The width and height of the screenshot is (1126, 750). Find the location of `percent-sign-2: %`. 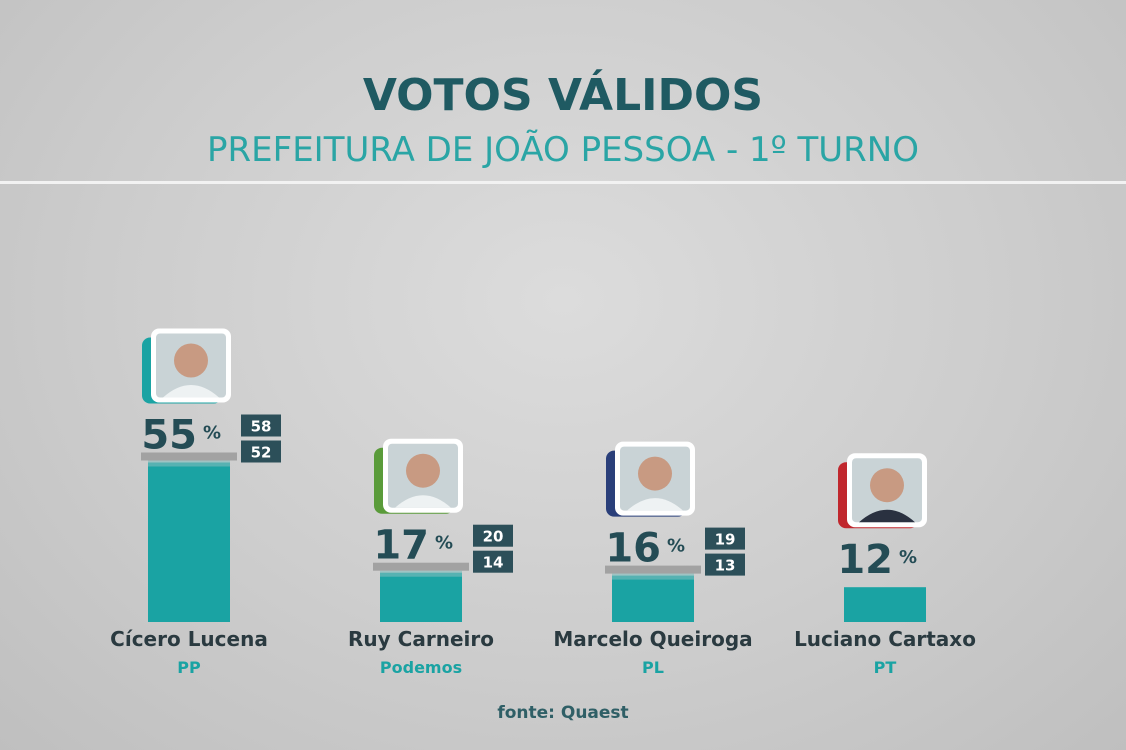

percent-sign-2: % is located at coordinates (444, 543).